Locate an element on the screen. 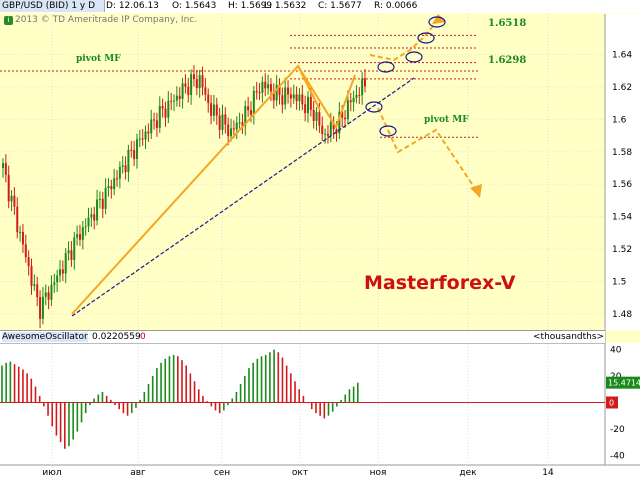  level-label-high: 1.6518 is located at coordinates (507, 23).